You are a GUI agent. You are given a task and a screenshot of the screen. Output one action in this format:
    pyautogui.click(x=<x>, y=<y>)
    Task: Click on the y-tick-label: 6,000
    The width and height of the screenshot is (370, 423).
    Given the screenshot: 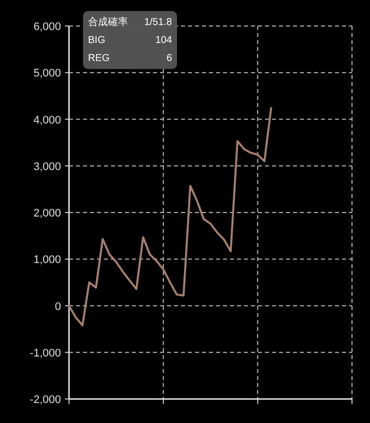 What is the action you would take?
    pyautogui.click(x=47, y=27)
    